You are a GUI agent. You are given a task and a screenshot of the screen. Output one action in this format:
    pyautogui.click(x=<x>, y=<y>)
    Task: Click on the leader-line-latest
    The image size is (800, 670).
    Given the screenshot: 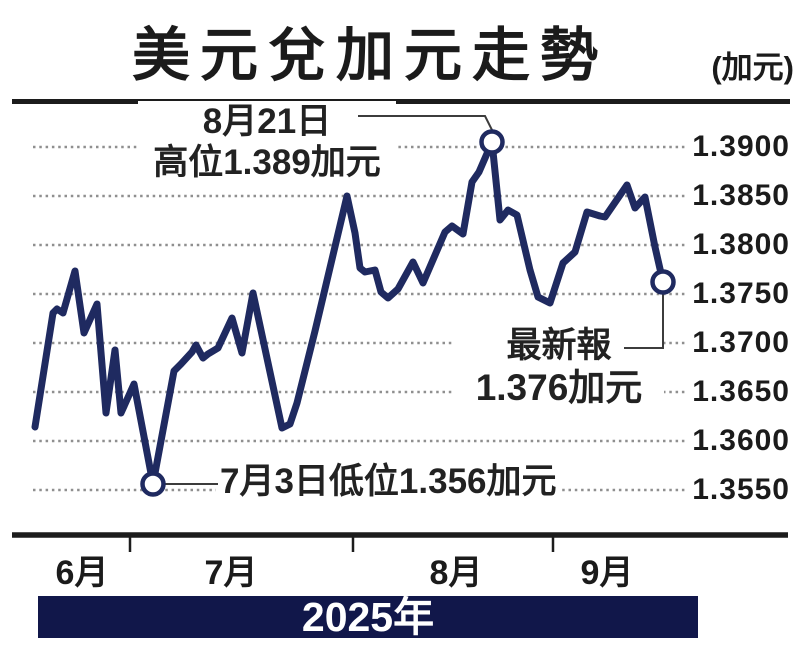 What is the action you would take?
    pyautogui.click(x=644, y=321)
    